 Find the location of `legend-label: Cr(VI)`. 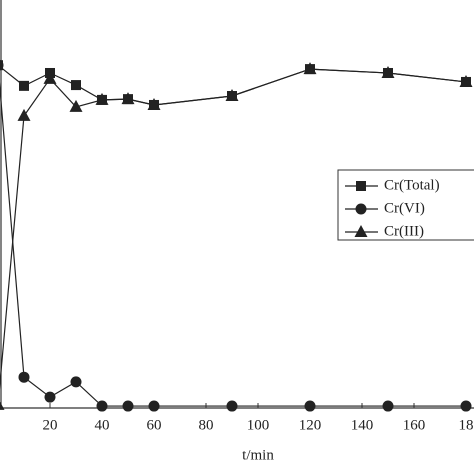

legend-label: Cr(VI) is located at coordinates (404, 208).